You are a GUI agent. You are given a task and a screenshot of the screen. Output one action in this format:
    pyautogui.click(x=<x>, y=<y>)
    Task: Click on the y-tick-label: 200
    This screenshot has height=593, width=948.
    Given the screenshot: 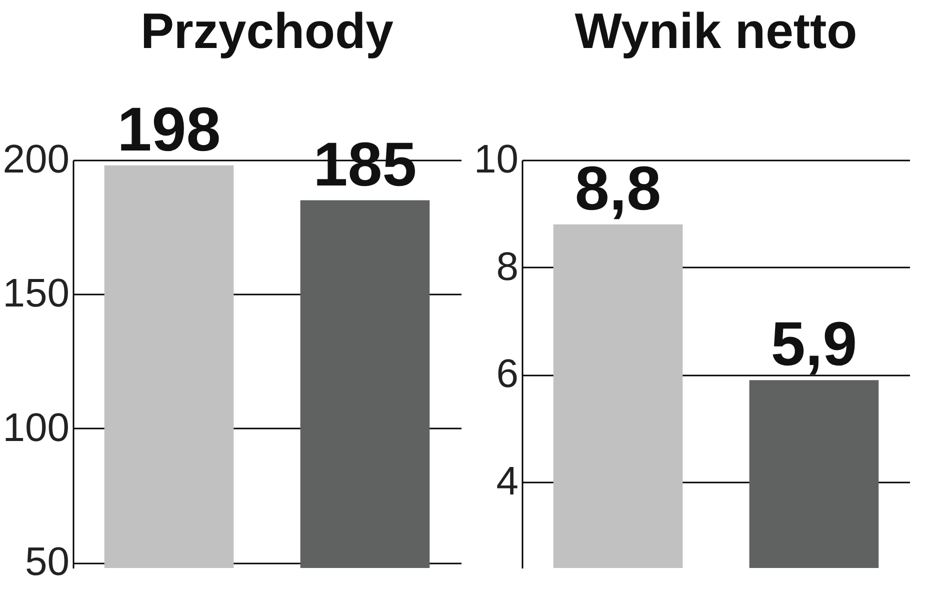 What is the action you would take?
    pyautogui.click(x=36, y=160)
    